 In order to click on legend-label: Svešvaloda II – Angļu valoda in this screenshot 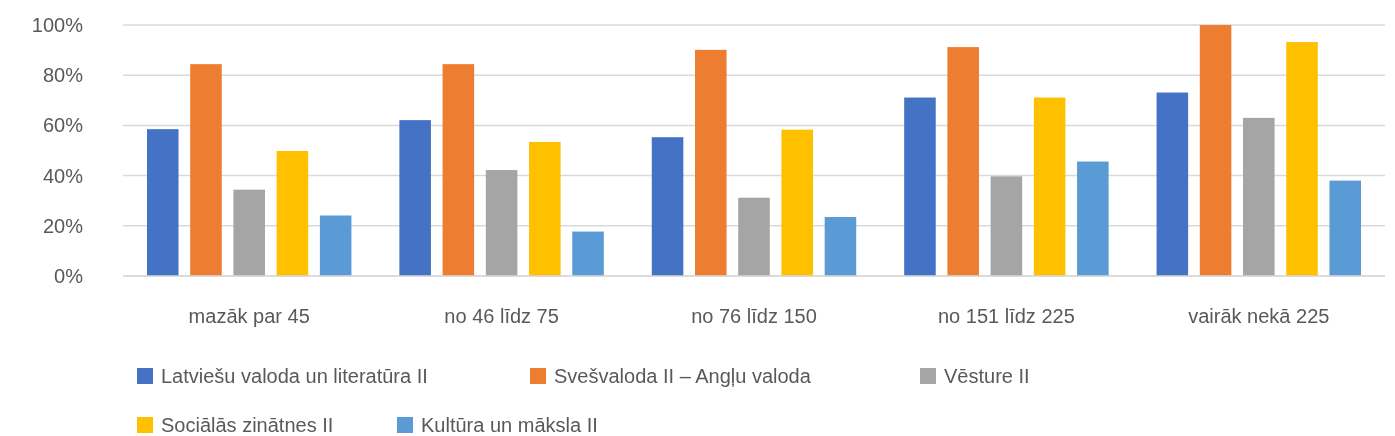, I will do `click(683, 376)`.